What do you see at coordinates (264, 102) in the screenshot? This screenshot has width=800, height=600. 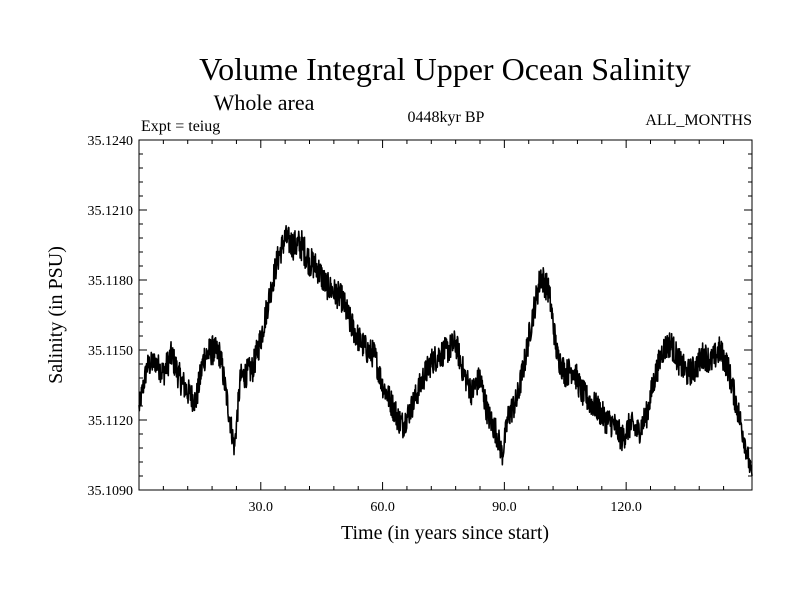 I see `chart-subtitle: Whole area` at bounding box center [264, 102].